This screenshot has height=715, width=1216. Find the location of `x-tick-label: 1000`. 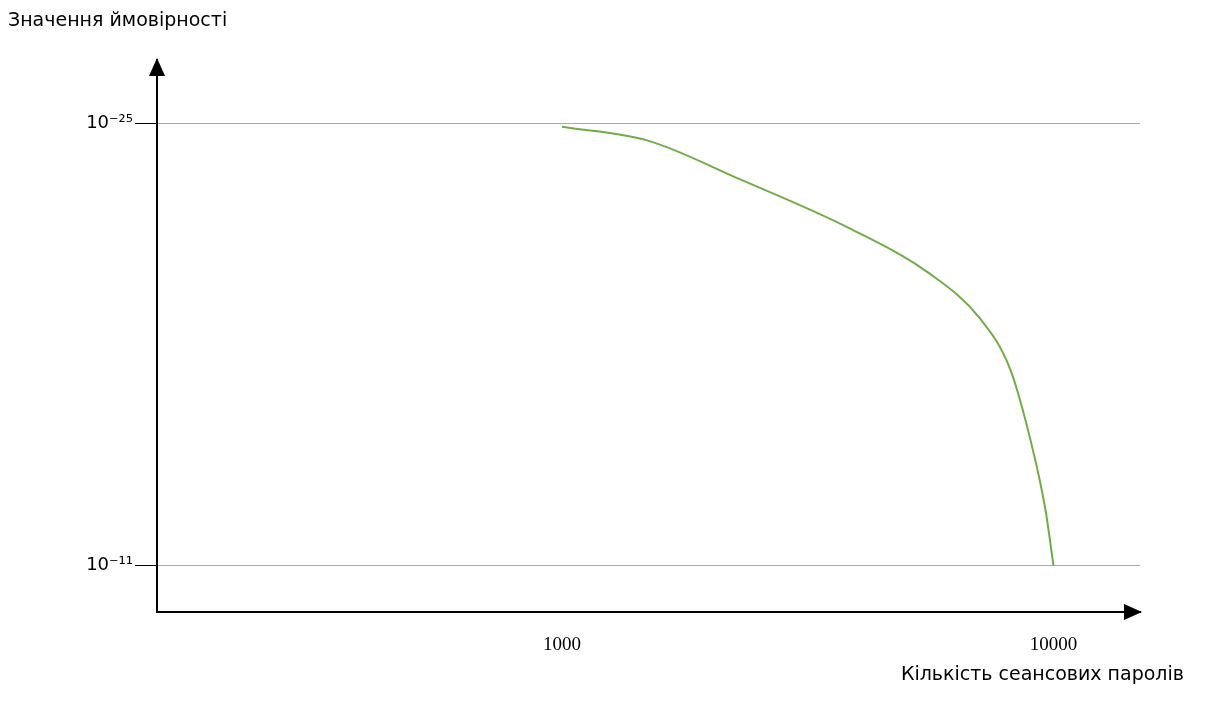

x-tick-label: 1000 is located at coordinates (561, 644).